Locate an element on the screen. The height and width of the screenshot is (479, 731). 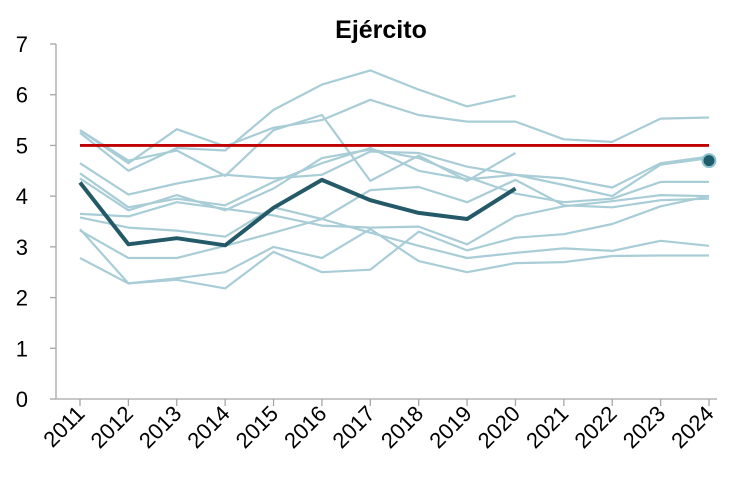
y-tick-label: 7 is located at coordinates (22, 44).